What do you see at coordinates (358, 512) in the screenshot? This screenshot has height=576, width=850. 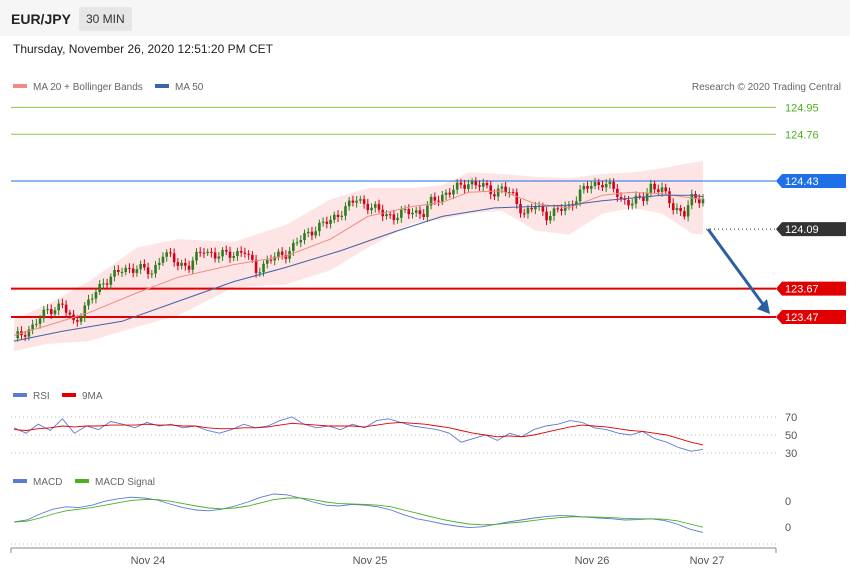 I see `macd-signal-line` at bounding box center [358, 512].